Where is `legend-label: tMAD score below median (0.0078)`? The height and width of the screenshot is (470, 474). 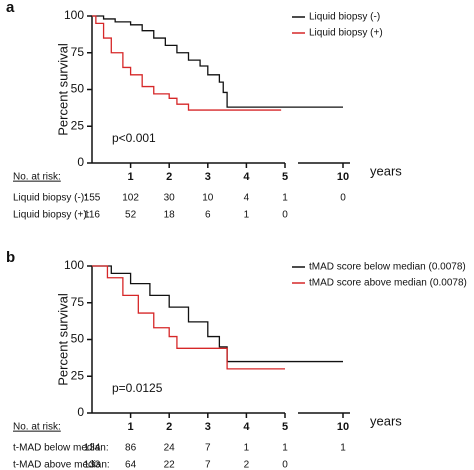
legend-label: tMAD score below median (0.0078) is located at coordinates (387, 267).